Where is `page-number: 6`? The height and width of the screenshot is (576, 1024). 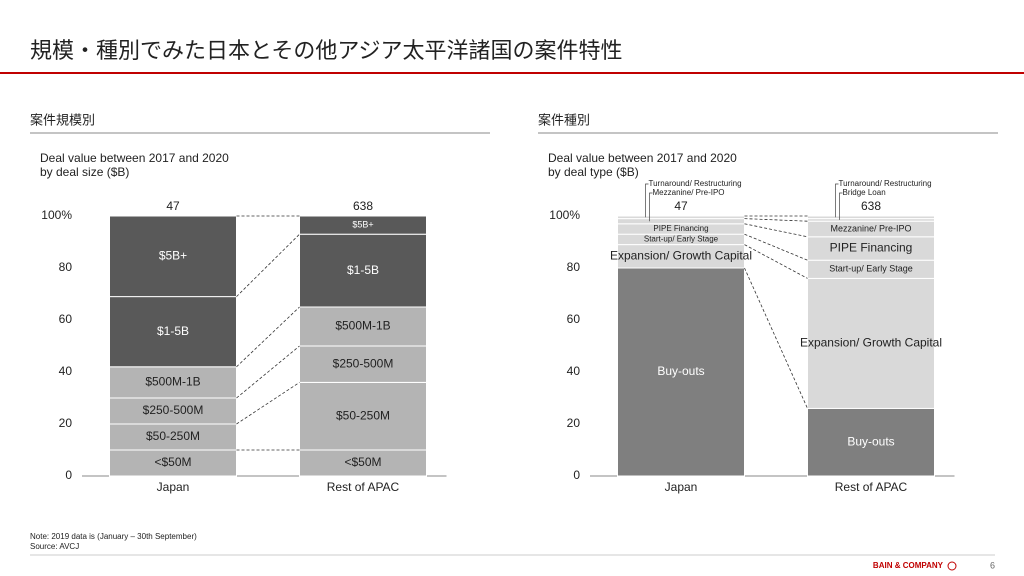 page-number: 6 is located at coordinates (992, 565).